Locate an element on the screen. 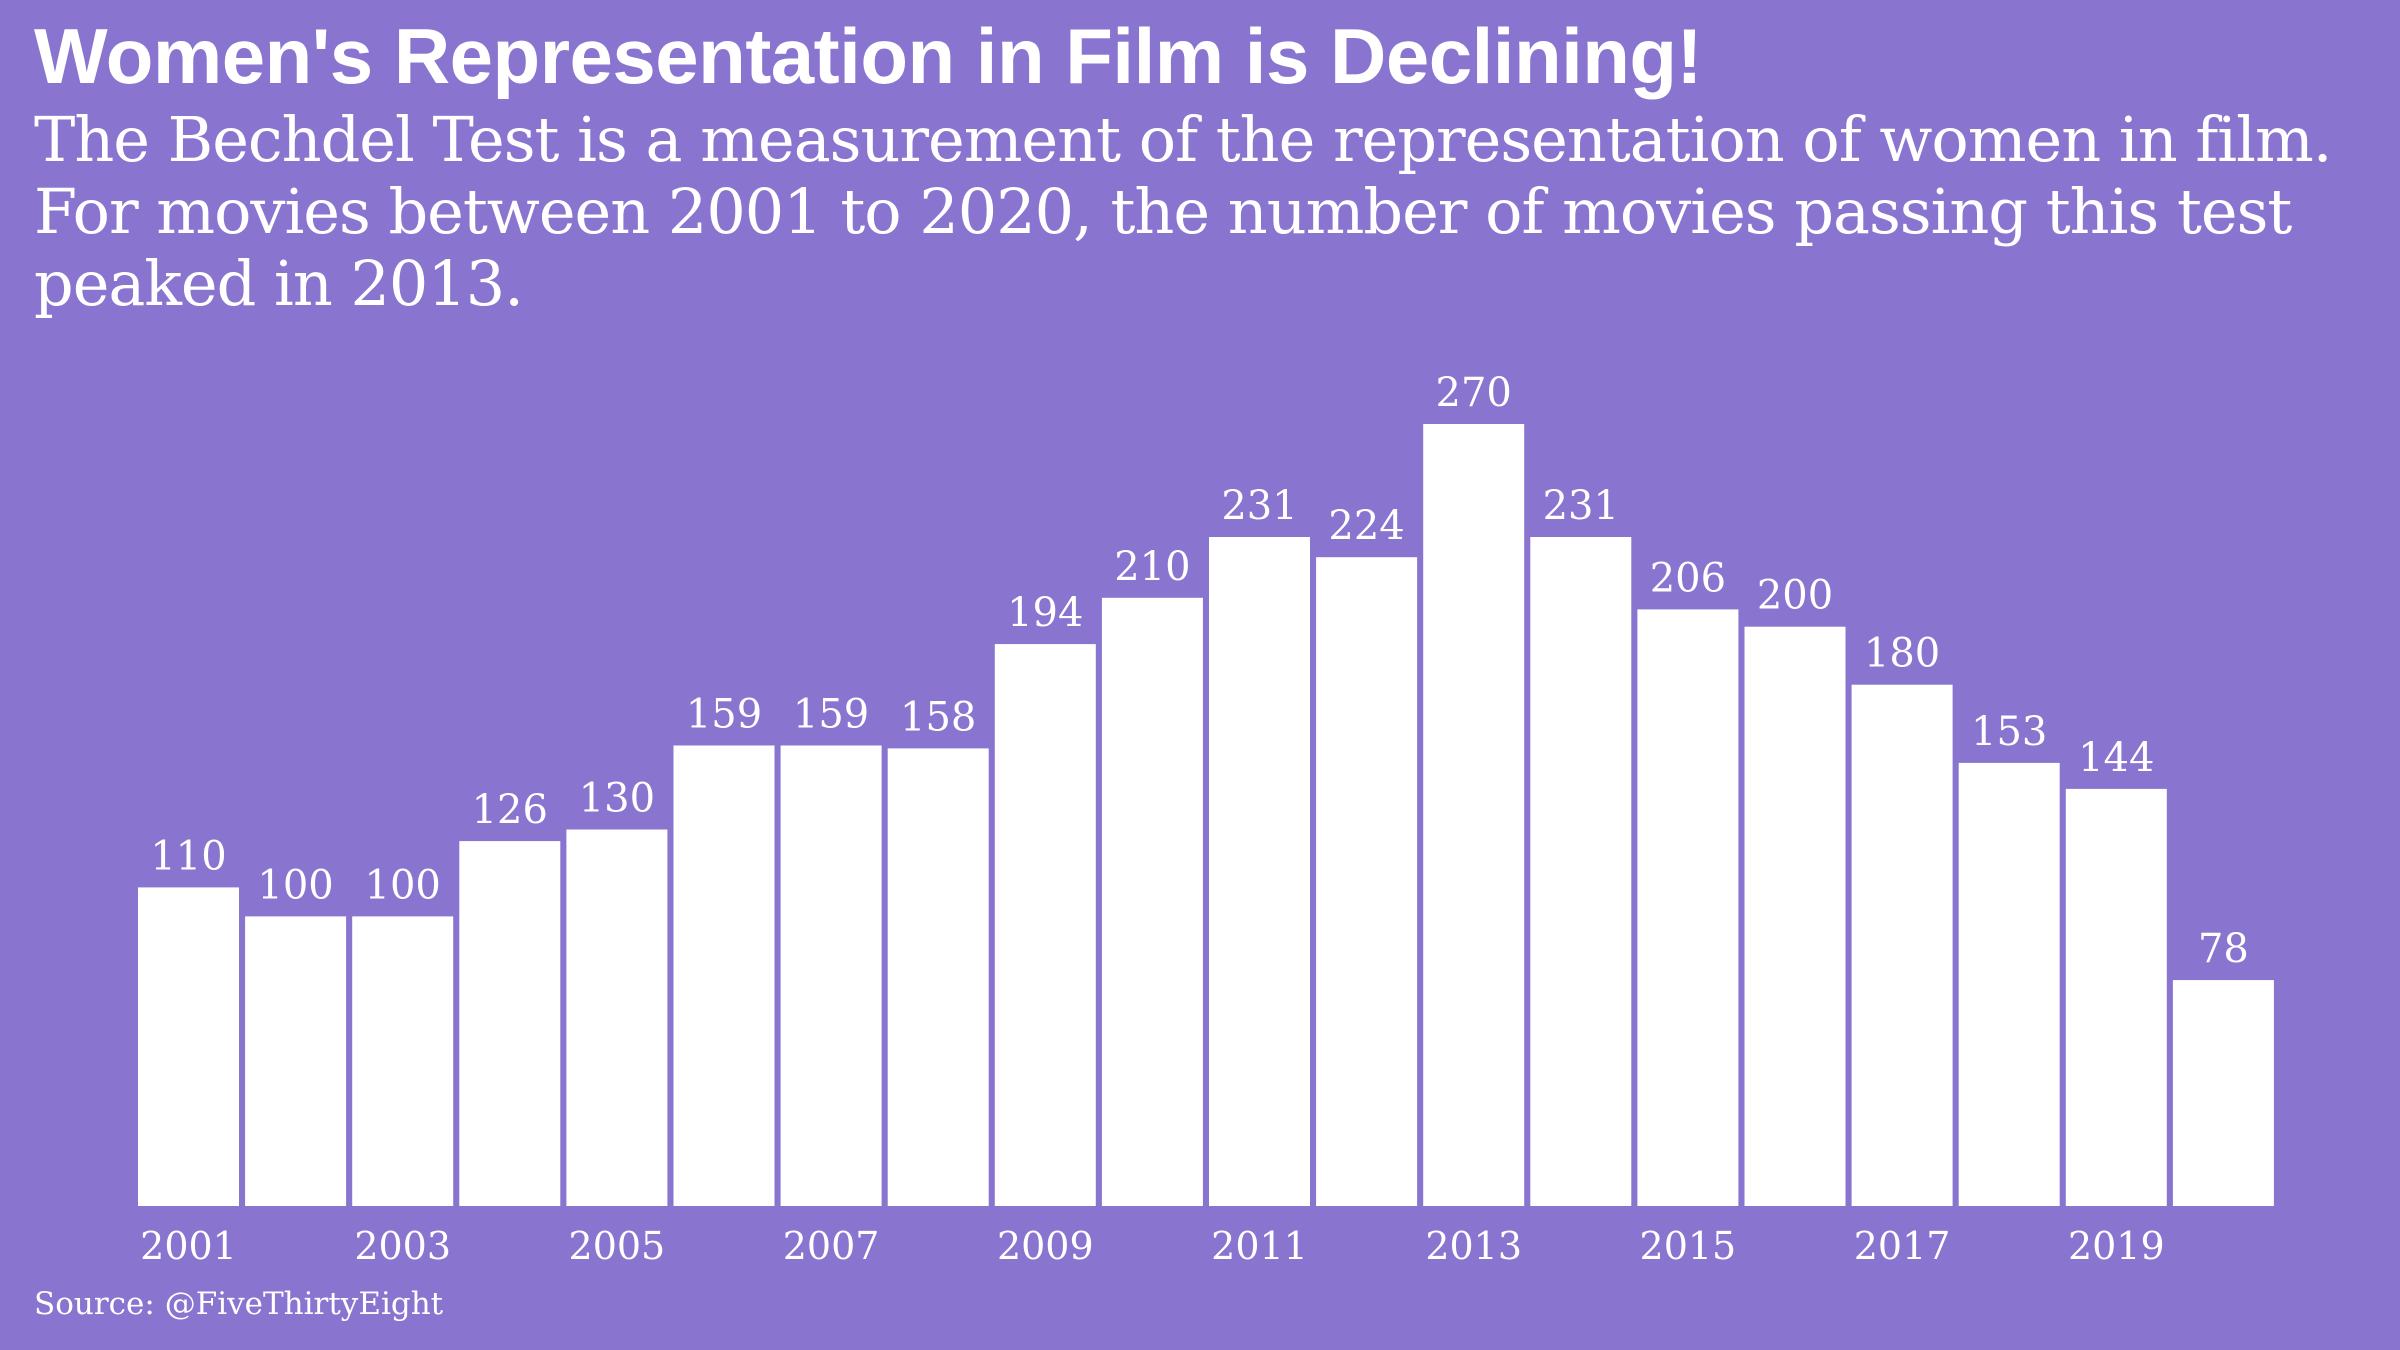  data-label-2007: 159 is located at coordinates (831, 715).